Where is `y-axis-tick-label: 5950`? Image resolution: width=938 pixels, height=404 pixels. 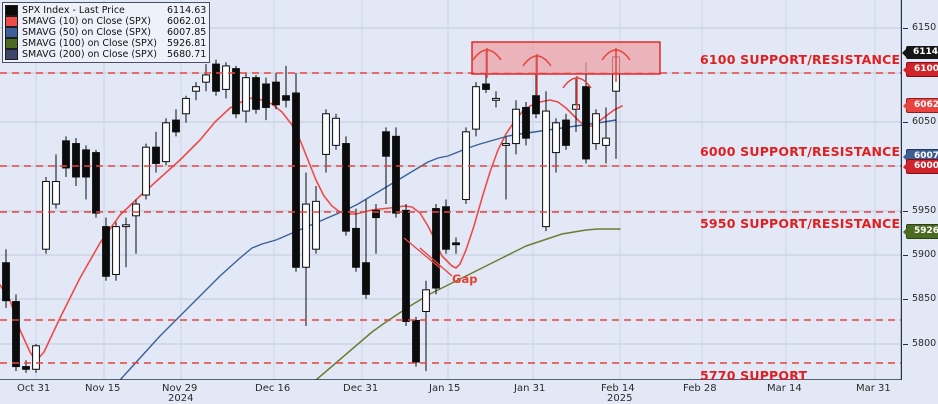 y-axis-tick-label: 5950 is located at coordinates (924, 210).